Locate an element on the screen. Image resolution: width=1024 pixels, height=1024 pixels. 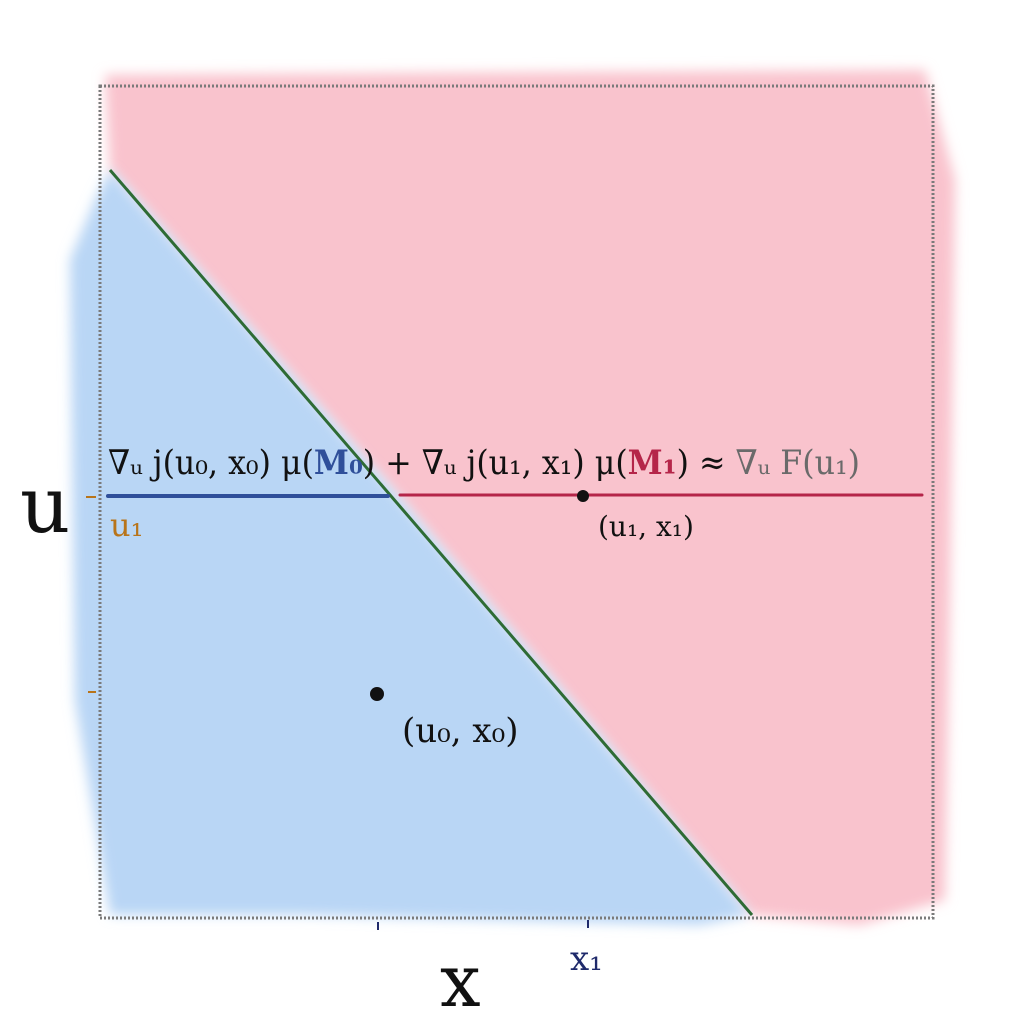
x-axis-label: x is located at coordinates (460, 981).